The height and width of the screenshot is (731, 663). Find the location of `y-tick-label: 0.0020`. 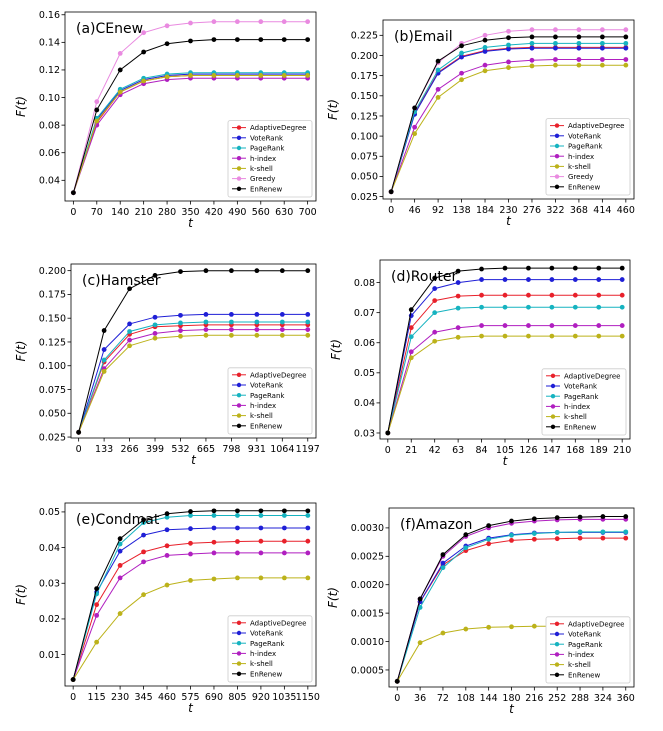

y-tick-label: 0.0020 is located at coordinates (367, 585).